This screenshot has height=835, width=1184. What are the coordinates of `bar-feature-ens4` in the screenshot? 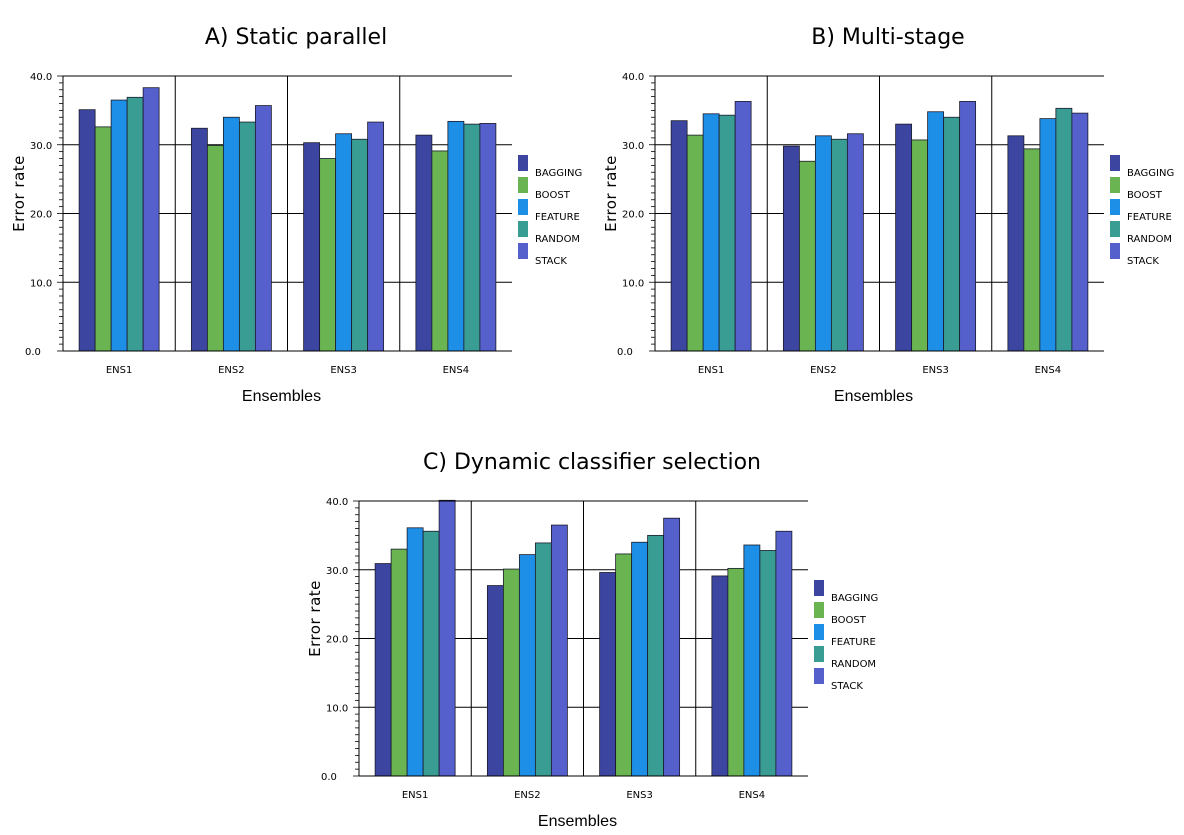 It's located at (456, 236).